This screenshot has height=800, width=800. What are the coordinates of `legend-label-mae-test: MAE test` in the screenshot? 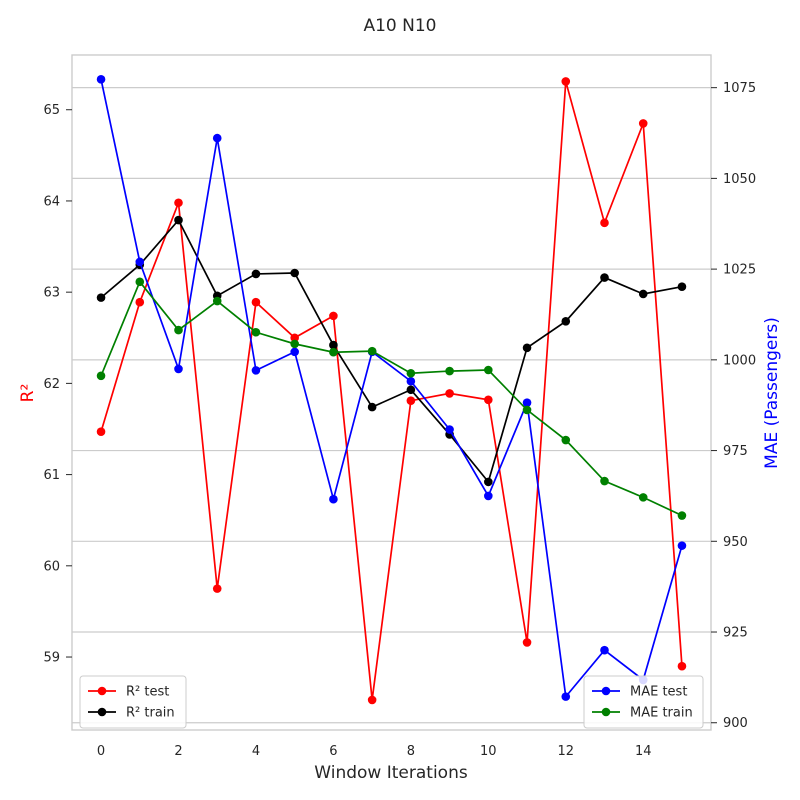 It's located at (658, 692).